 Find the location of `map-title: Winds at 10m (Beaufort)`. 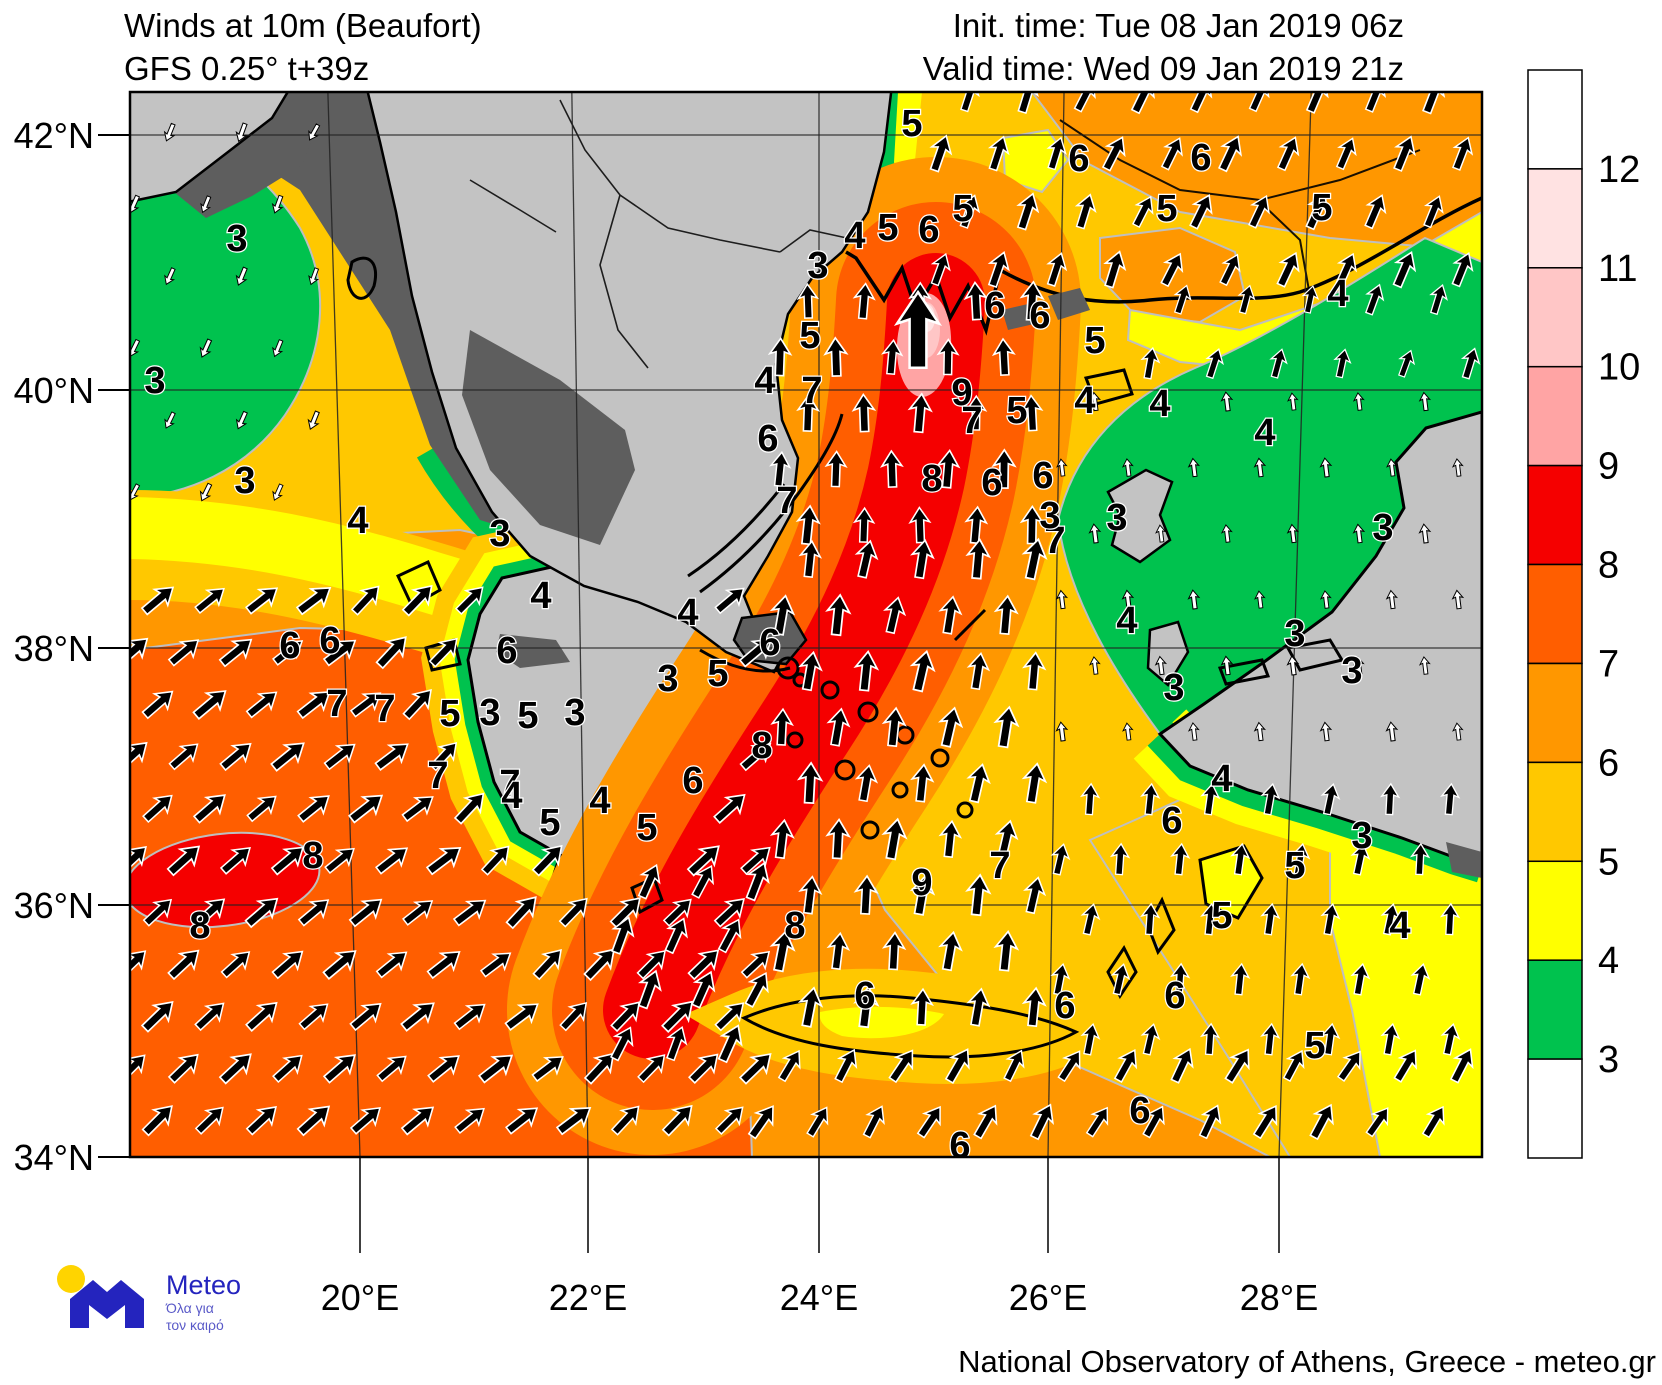

map-title: Winds at 10m (Beaufort) is located at coordinates (303, 25).